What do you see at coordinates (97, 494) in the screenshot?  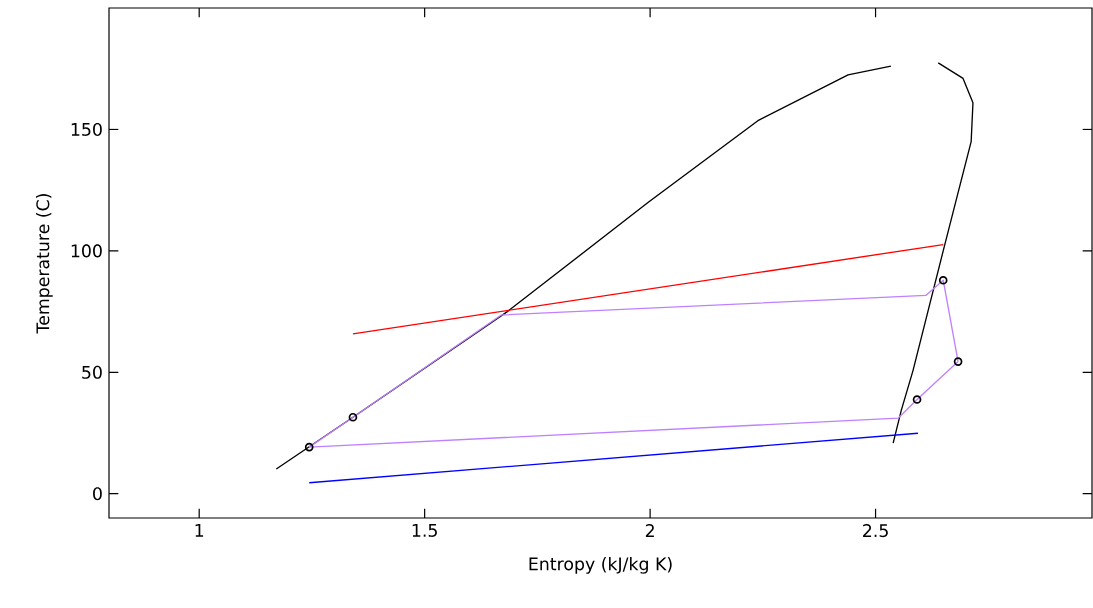 I see `y-tick-label: 0` at bounding box center [97, 494].